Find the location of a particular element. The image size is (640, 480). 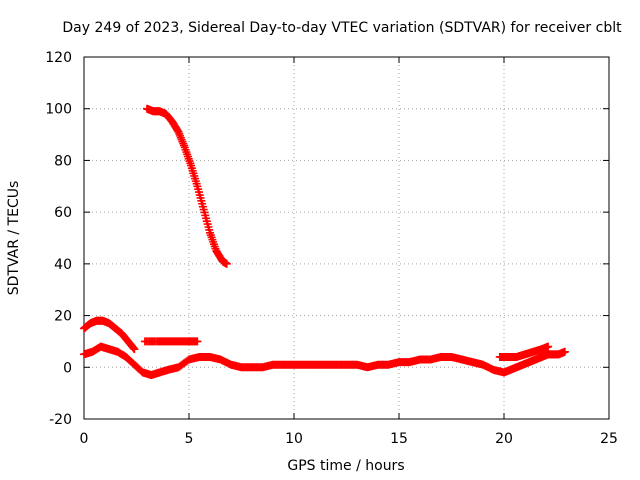

x-axis-label: GPS time / hours is located at coordinates (345, 466).